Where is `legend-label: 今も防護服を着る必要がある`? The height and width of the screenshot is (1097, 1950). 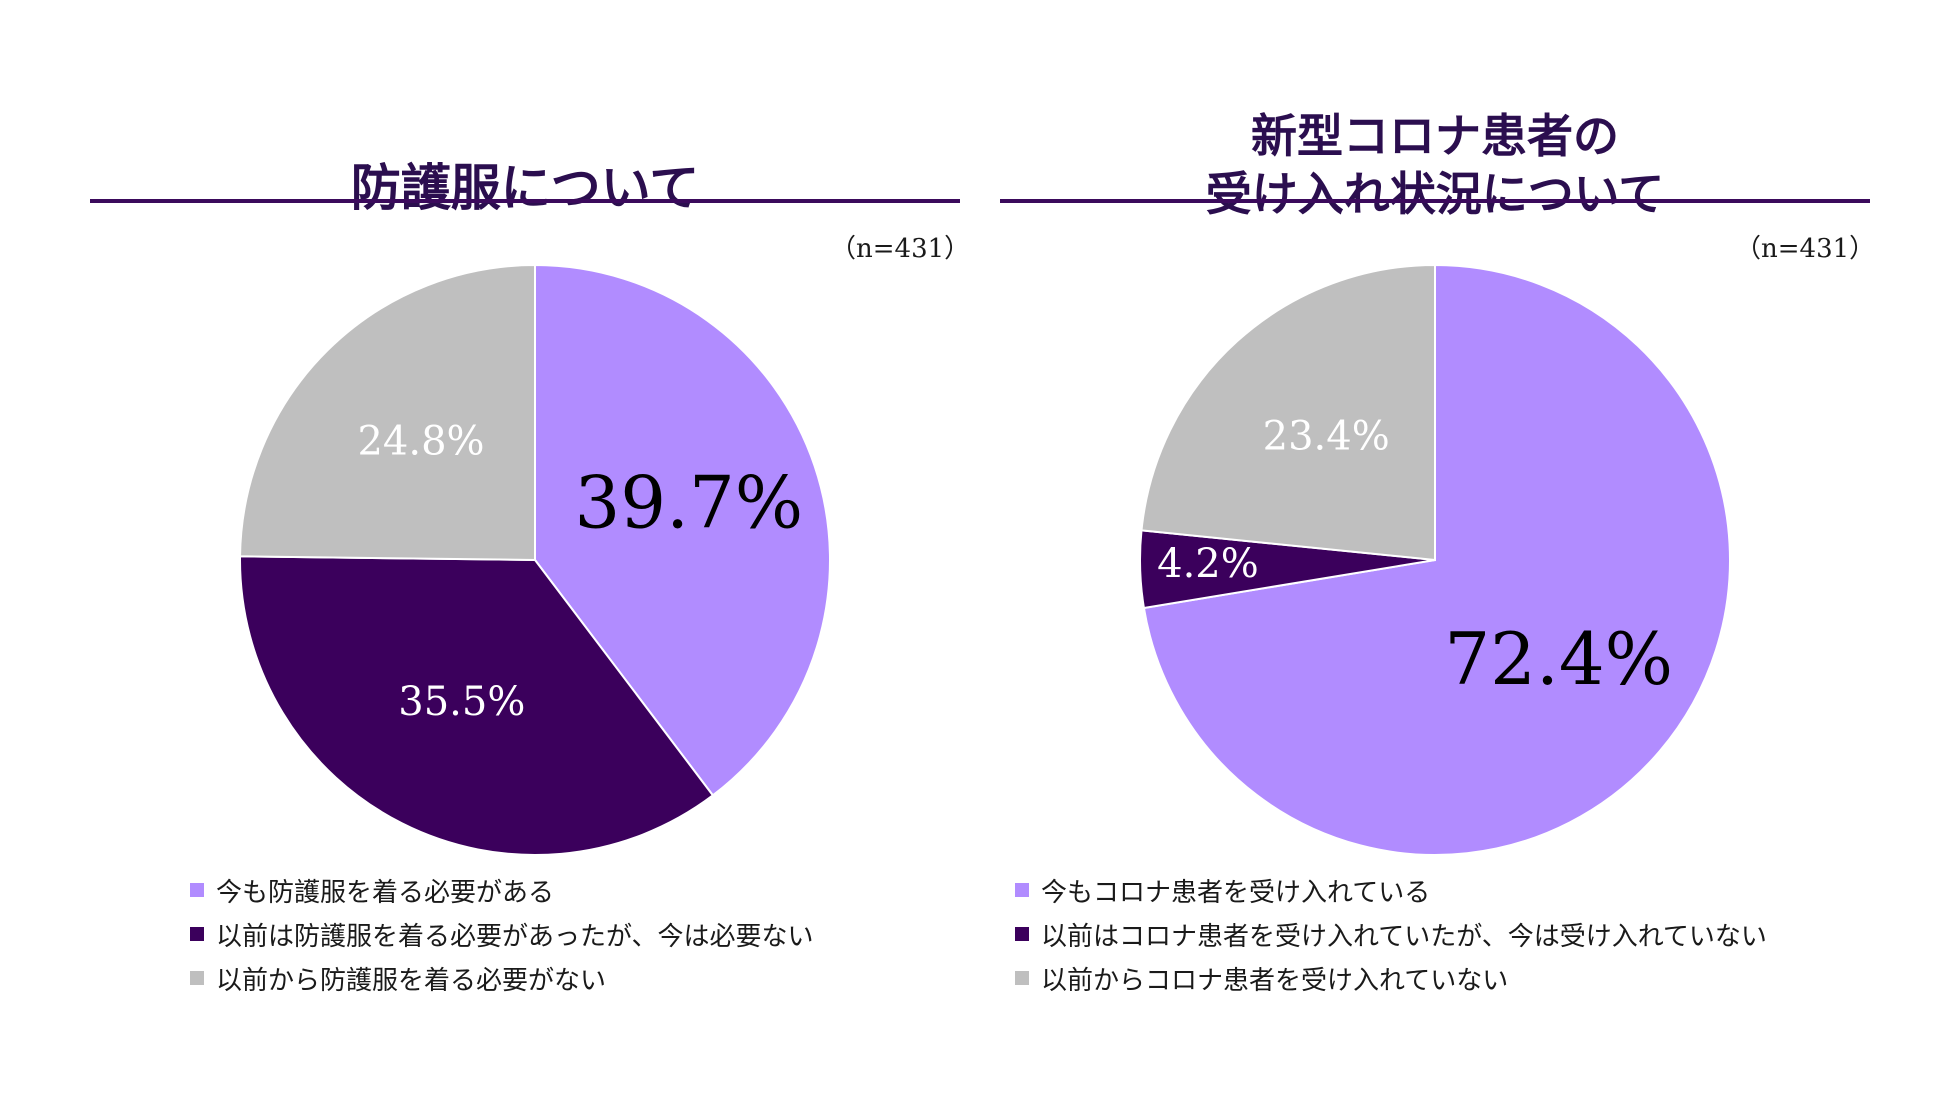 legend-label: 今も防護服を着る必要がある is located at coordinates (385, 892).